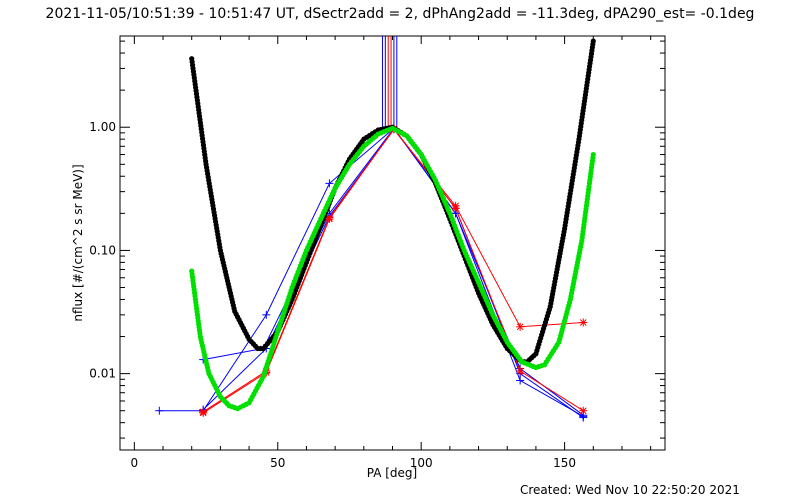 Image resolution: width=800 pixels, height=500 pixels. Describe the element at coordinates (102, 127) in the screenshot. I see `y-tick-label: 1.00` at that location.